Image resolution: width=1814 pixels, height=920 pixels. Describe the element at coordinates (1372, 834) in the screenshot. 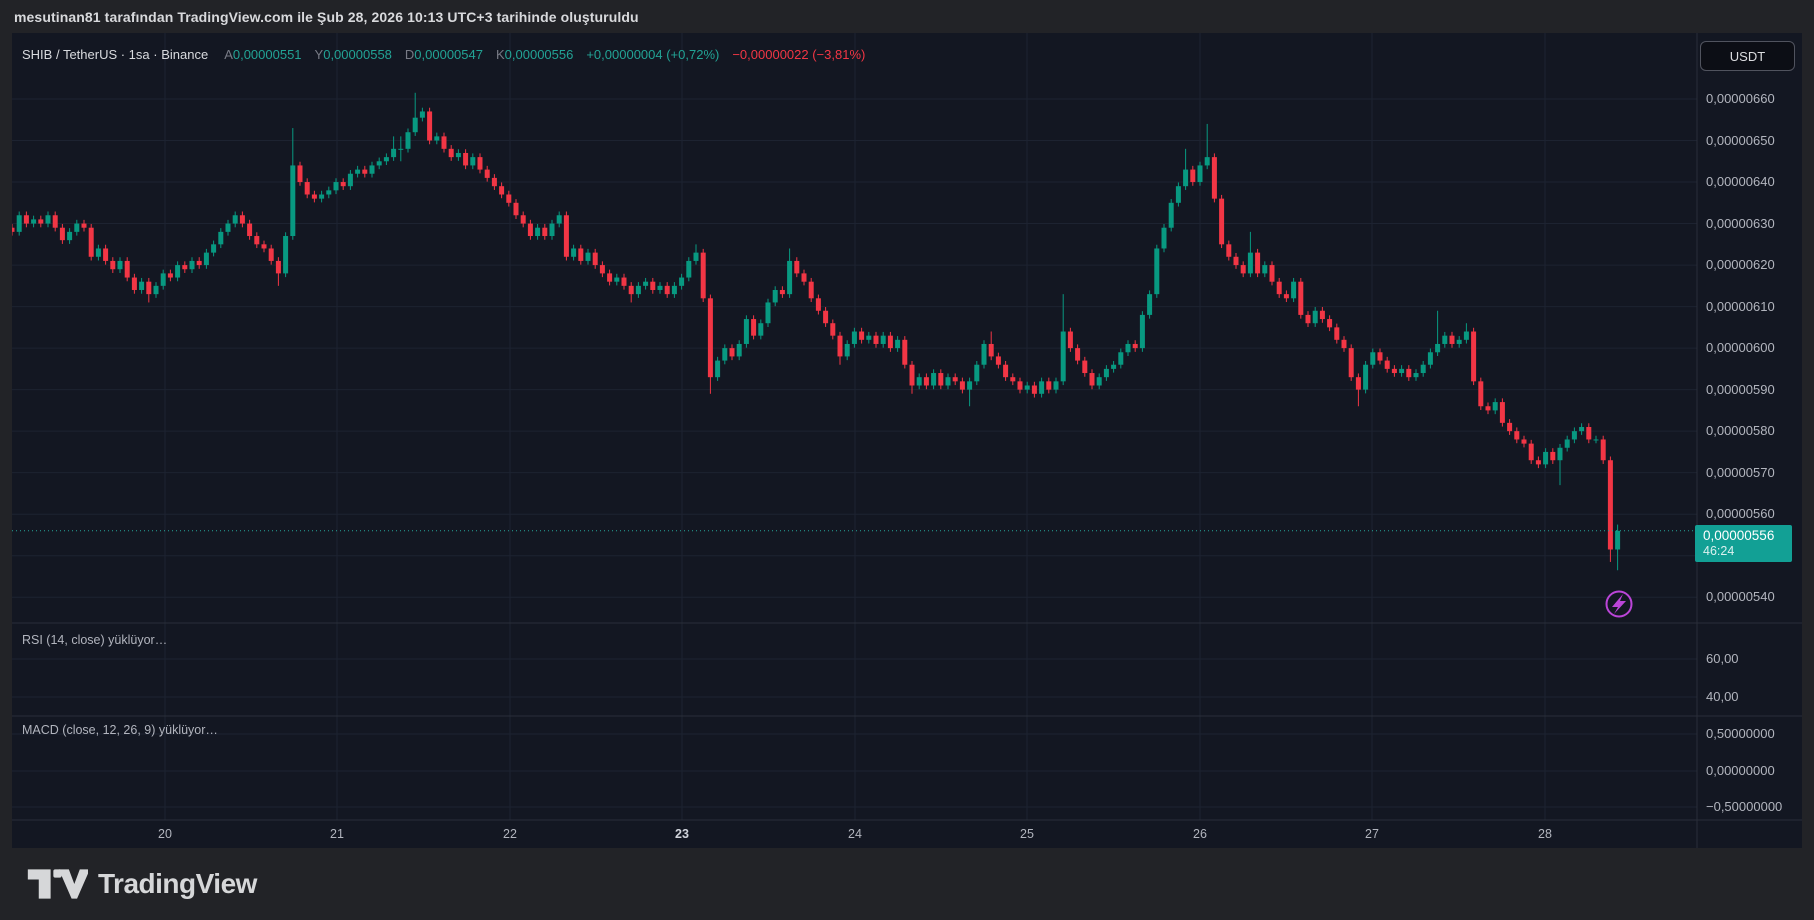

I see `time-axis-label: 27` at that location.